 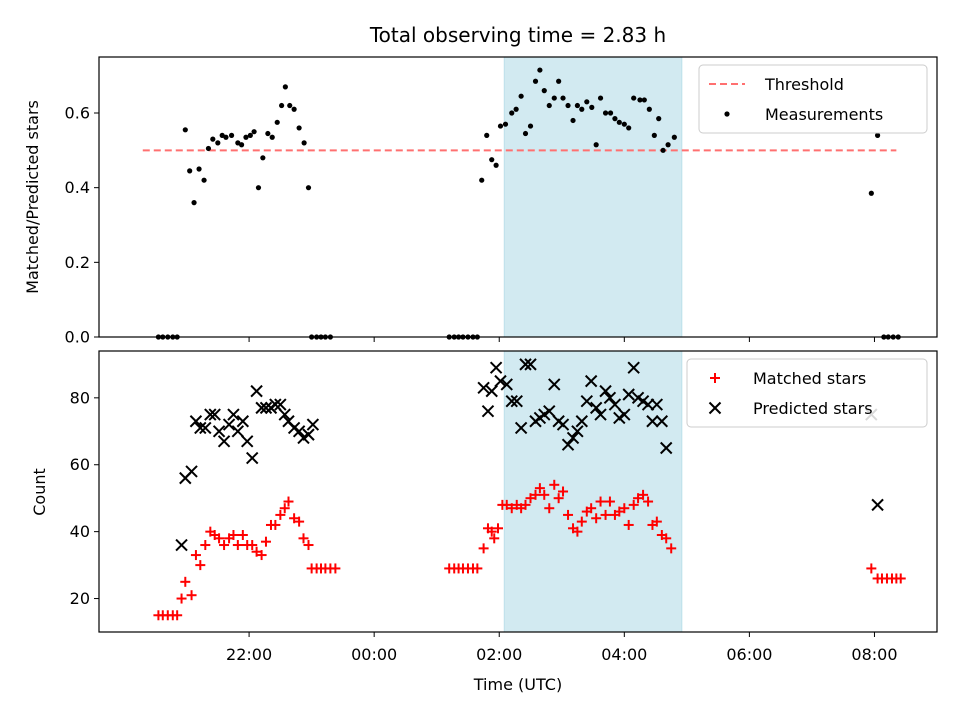 I want to click on x-tick-label: 04:00, so click(x=624, y=654).